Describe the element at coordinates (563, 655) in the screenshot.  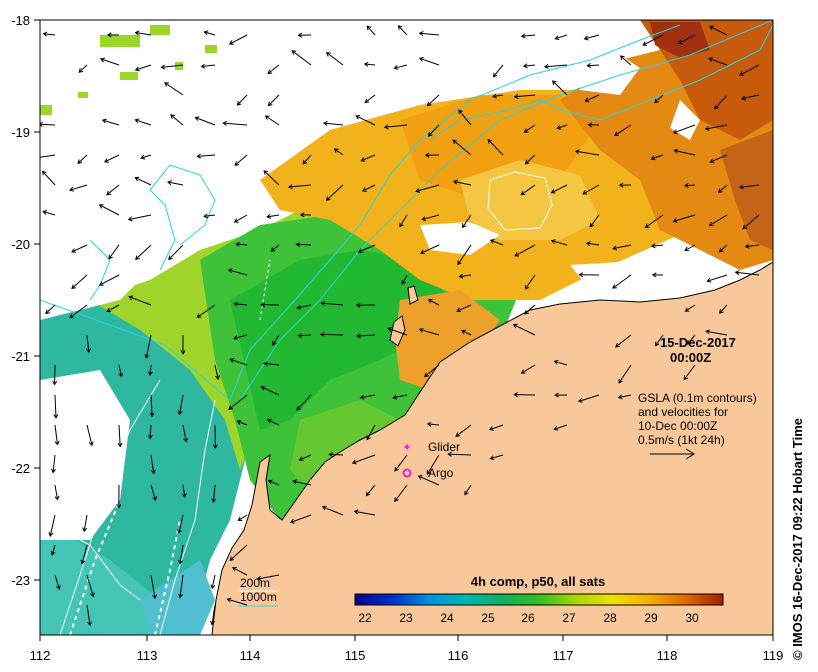
I see `lon-label: 117` at that location.